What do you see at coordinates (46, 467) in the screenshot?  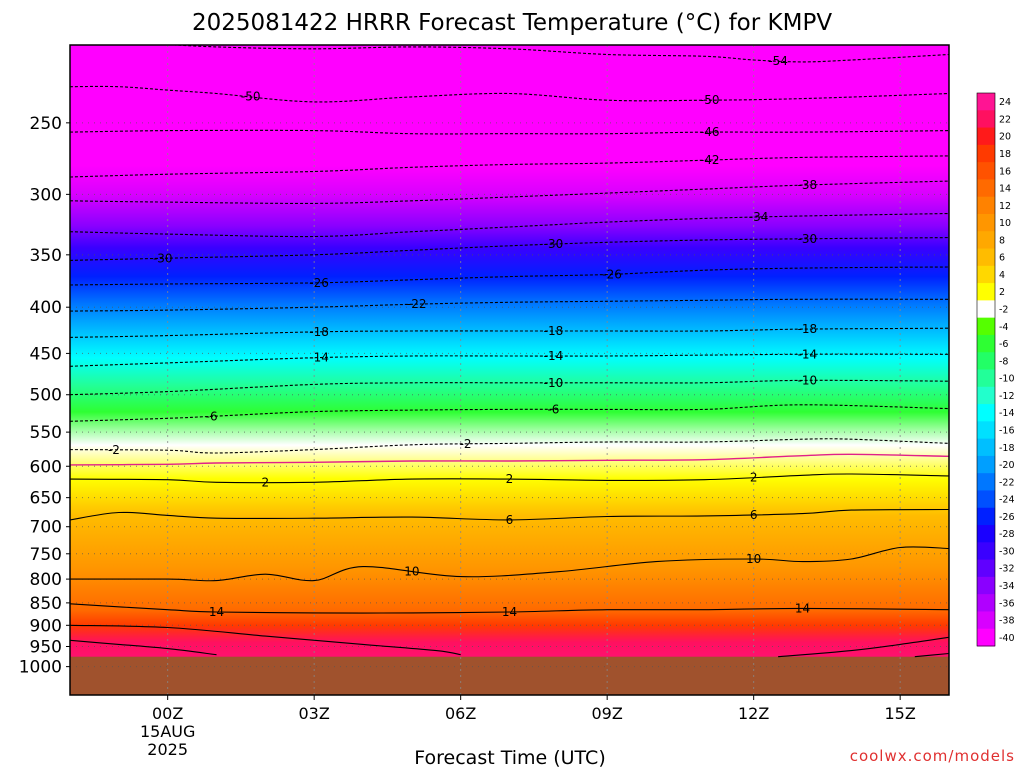 I see `y-tick-label: 600` at bounding box center [46, 467].